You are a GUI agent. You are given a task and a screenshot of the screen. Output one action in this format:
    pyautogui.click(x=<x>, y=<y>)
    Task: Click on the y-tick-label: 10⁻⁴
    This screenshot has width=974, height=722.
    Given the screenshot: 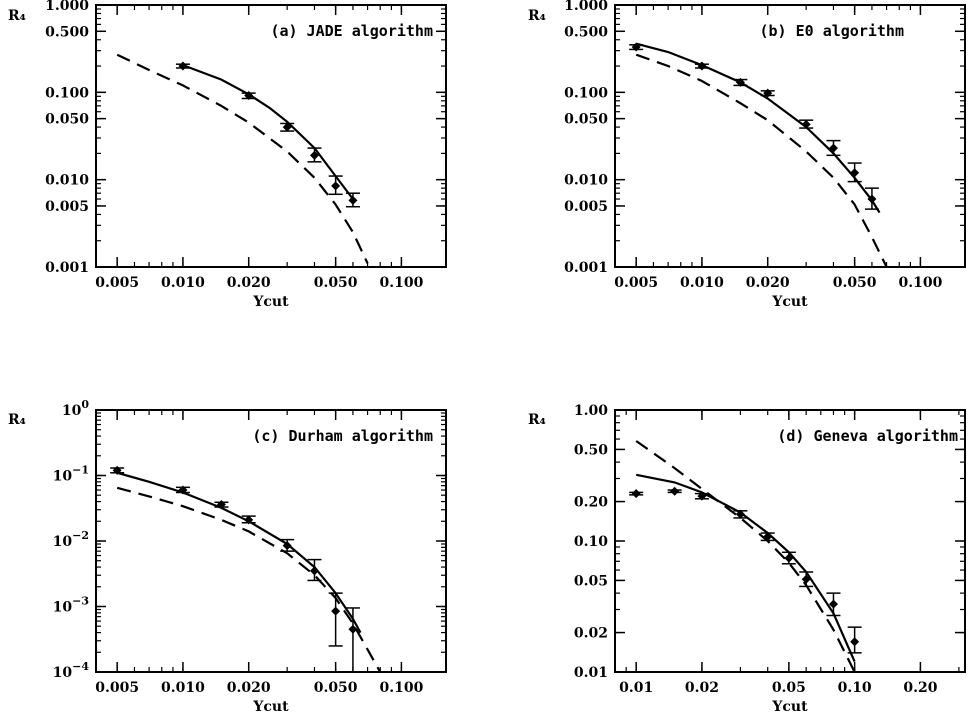 What is the action you would take?
    pyautogui.click(x=71, y=670)
    